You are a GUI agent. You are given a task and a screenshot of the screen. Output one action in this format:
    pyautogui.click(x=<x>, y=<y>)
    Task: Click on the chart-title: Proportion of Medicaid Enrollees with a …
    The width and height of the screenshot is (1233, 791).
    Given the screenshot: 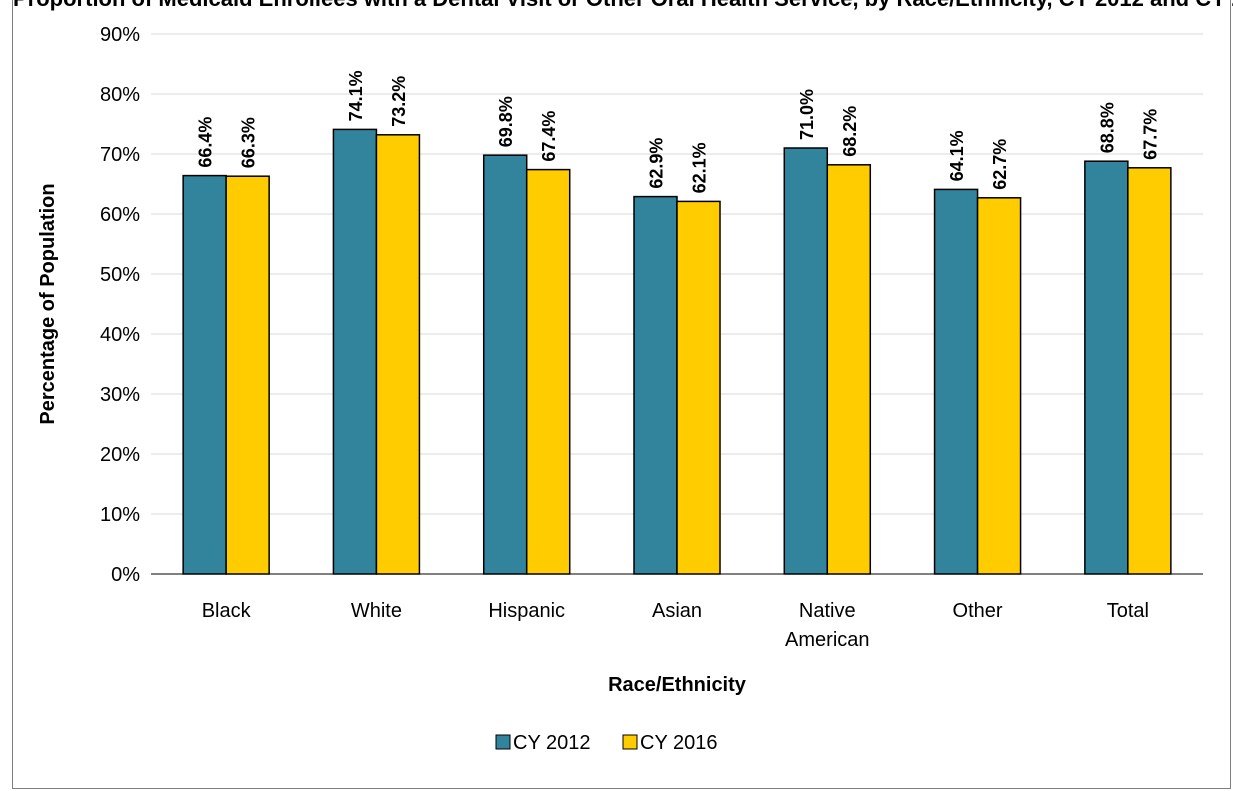 What is the action you would take?
    pyautogui.click(x=623, y=6)
    